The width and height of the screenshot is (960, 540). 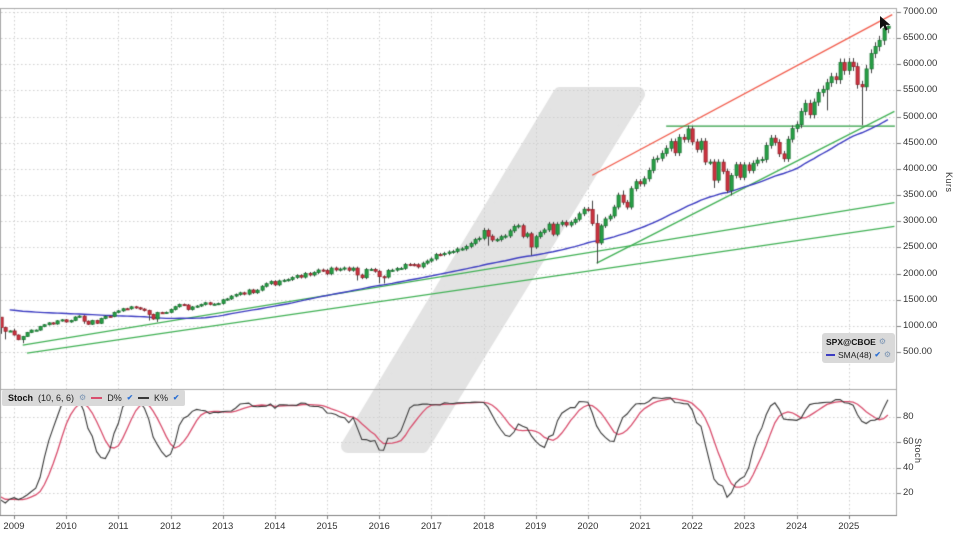 What do you see at coordinates (920, 299) in the screenshot?
I see `price-axis-label: 1500.00` at bounding box center [920, 299].